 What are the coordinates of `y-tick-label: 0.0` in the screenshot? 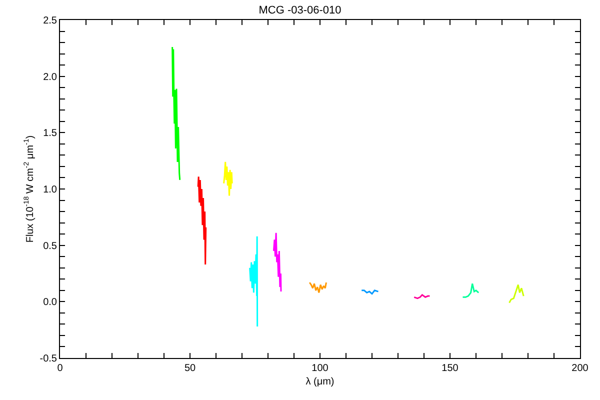 It's located at (50, 302).